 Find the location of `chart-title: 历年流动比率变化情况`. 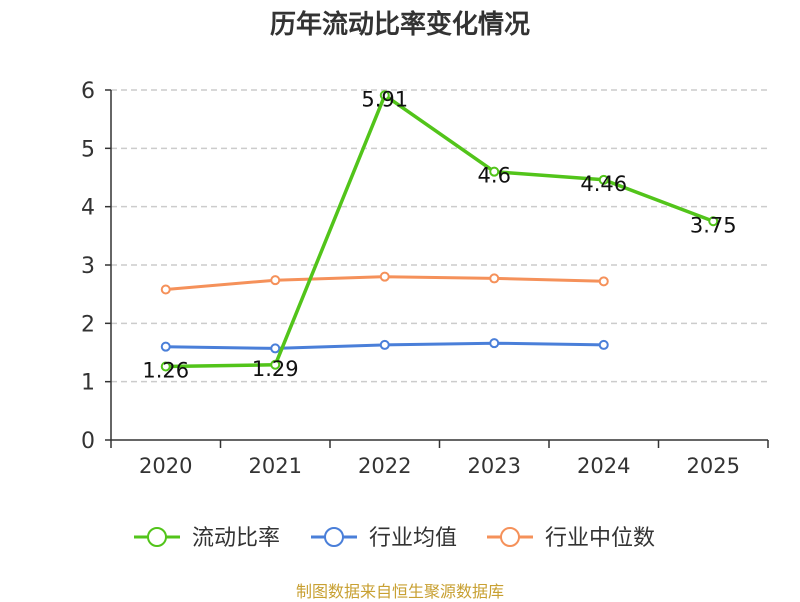

chart-title: 历年流动比率变化情况 is located at coordinates (399, 25).